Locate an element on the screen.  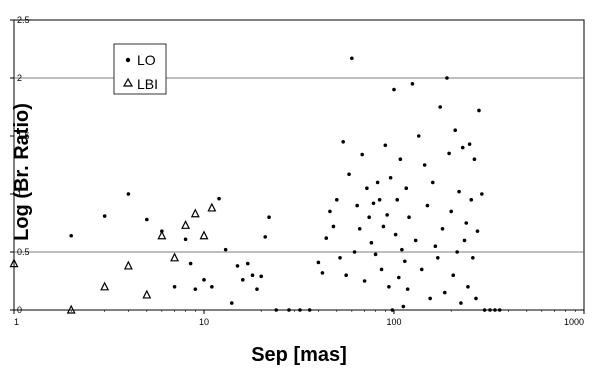
y-axis-title: Log (Br. Ratio) is located at coordinates (22, 172).